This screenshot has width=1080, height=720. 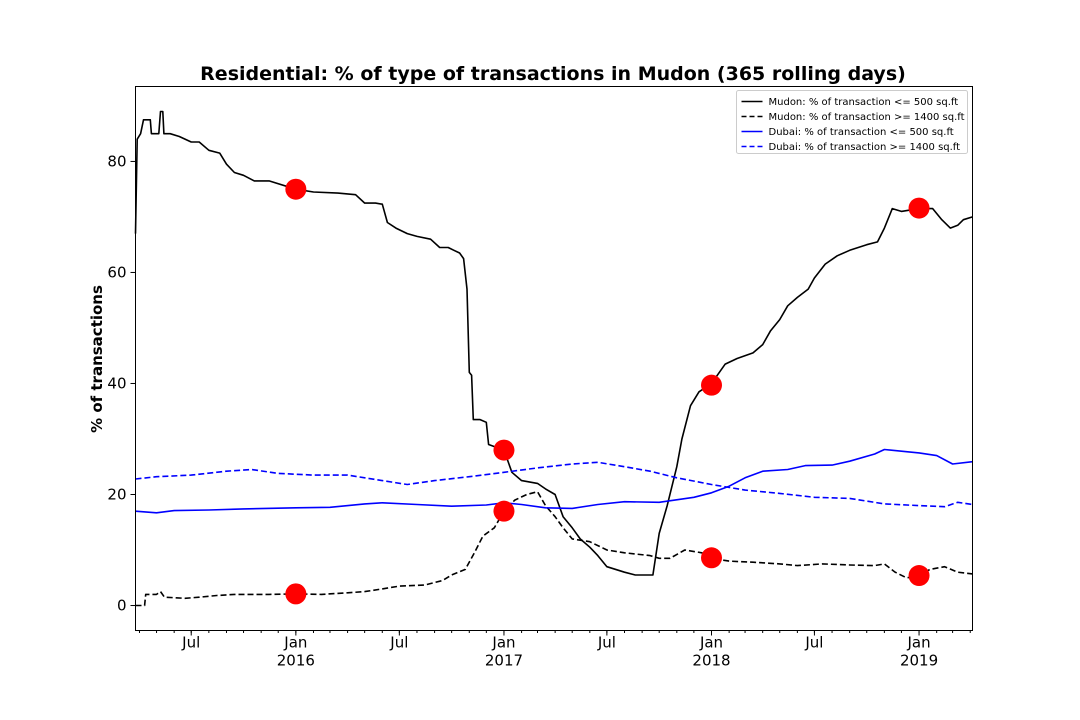 What do you see at coordinates (865, 147) in the screenshot?
I see `legend-label-3: Dubai: % of transaction >= 1400 sq.ft` at bounding box center [865, 147].